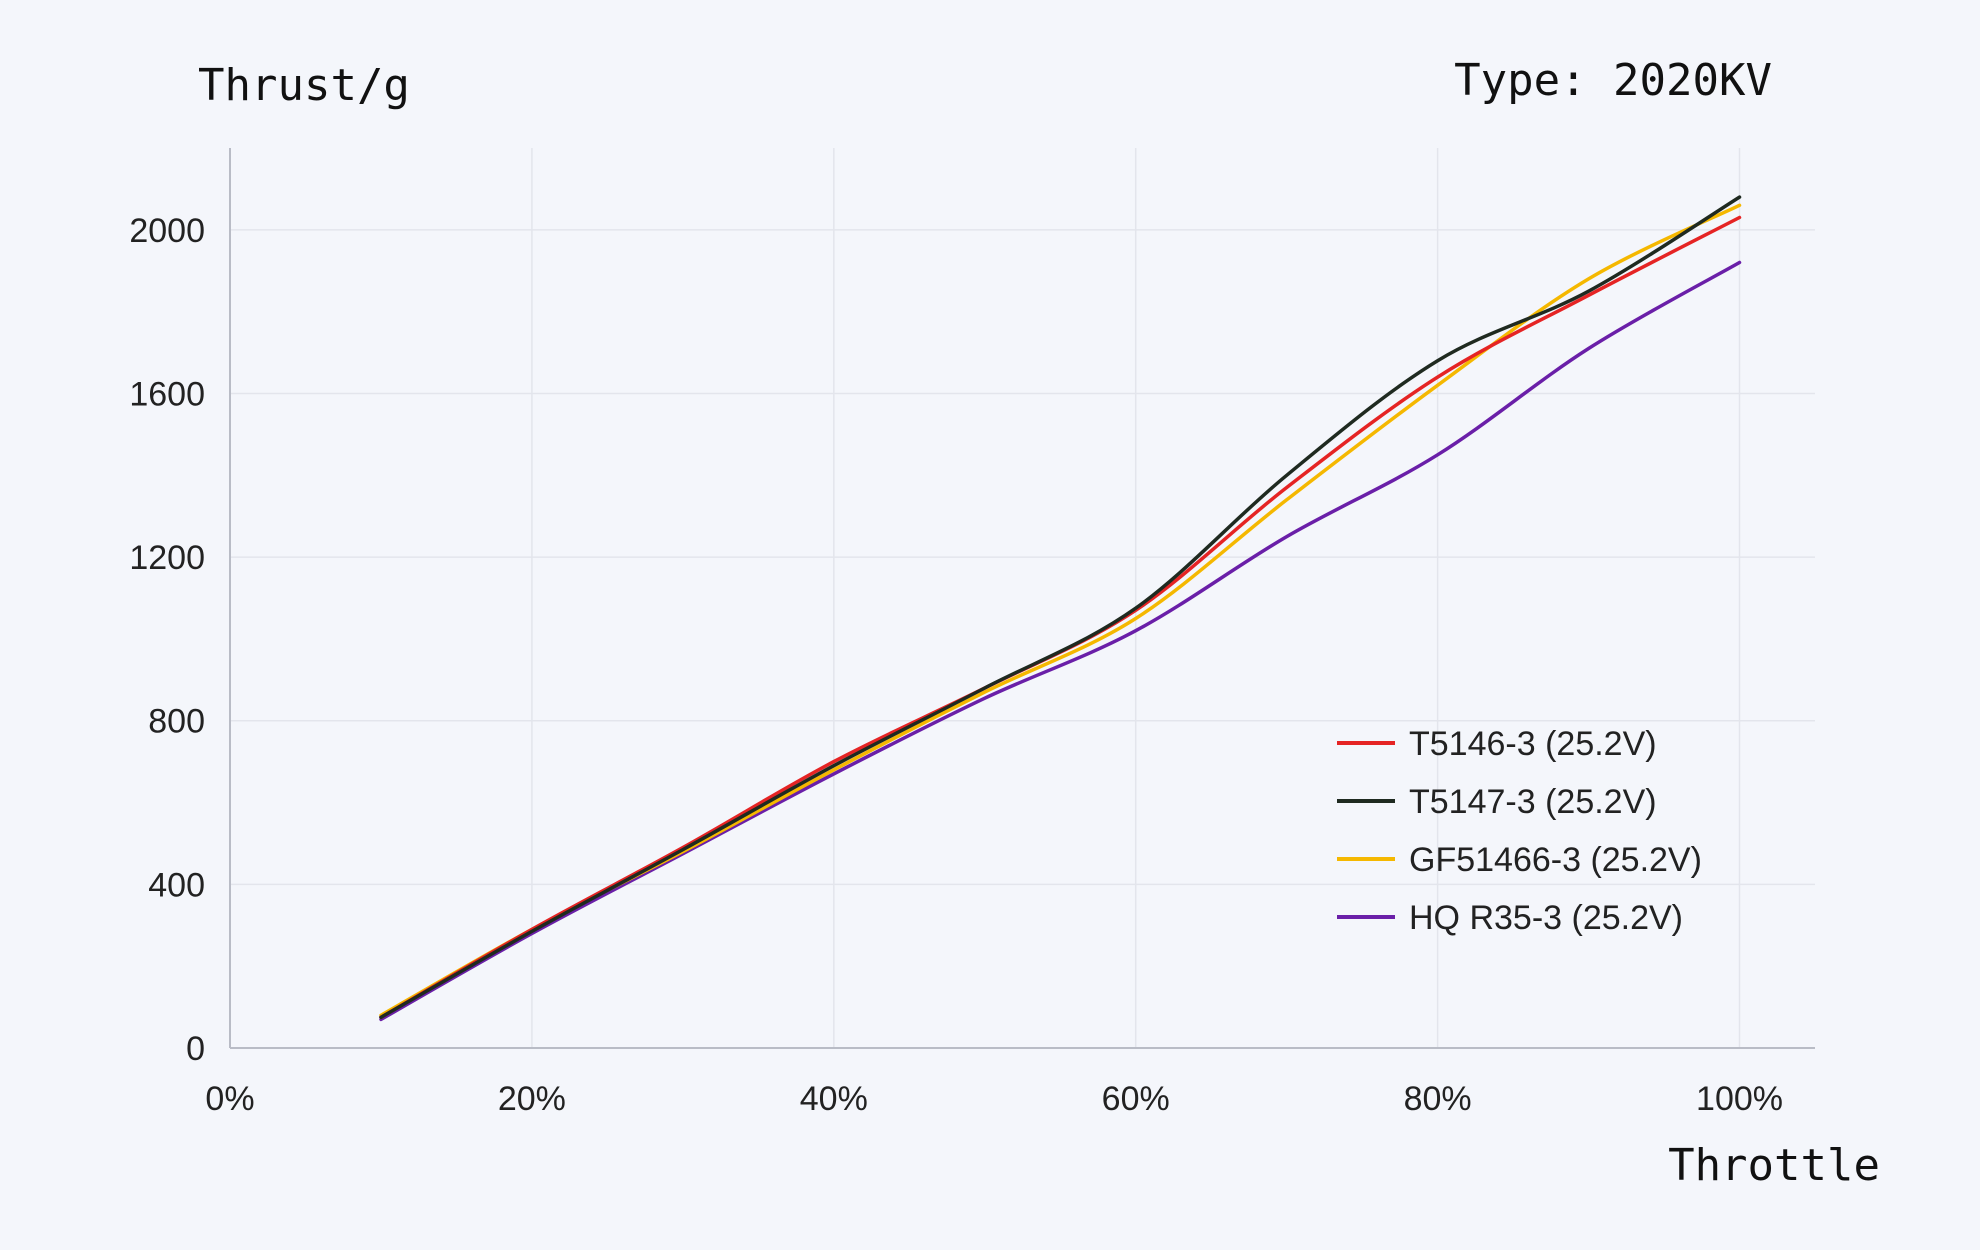 The image size is (1980, 1250). Describe the element at coordinates (1438, 1099) in the screenshot. I see `x-tick-label: 80%` at that location.